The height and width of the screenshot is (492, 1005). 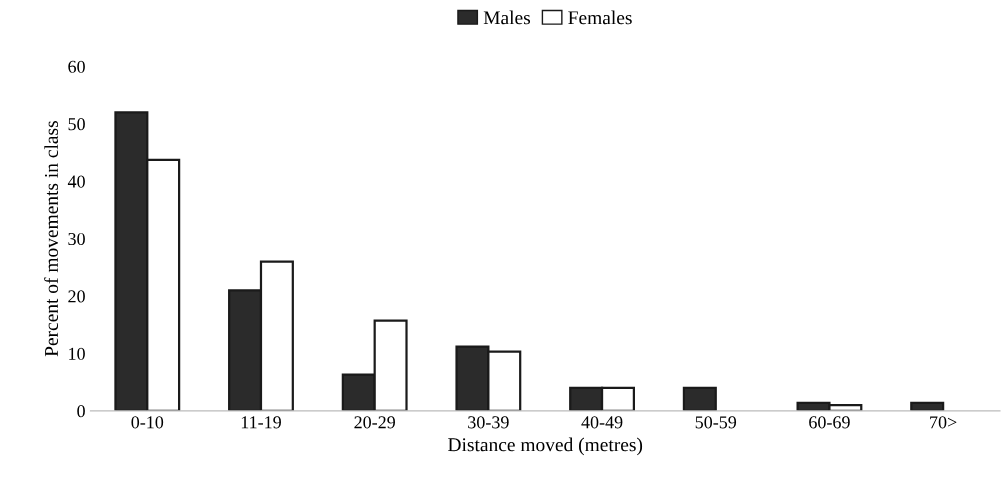 I want to click on bar, so click(x=699, y=398).